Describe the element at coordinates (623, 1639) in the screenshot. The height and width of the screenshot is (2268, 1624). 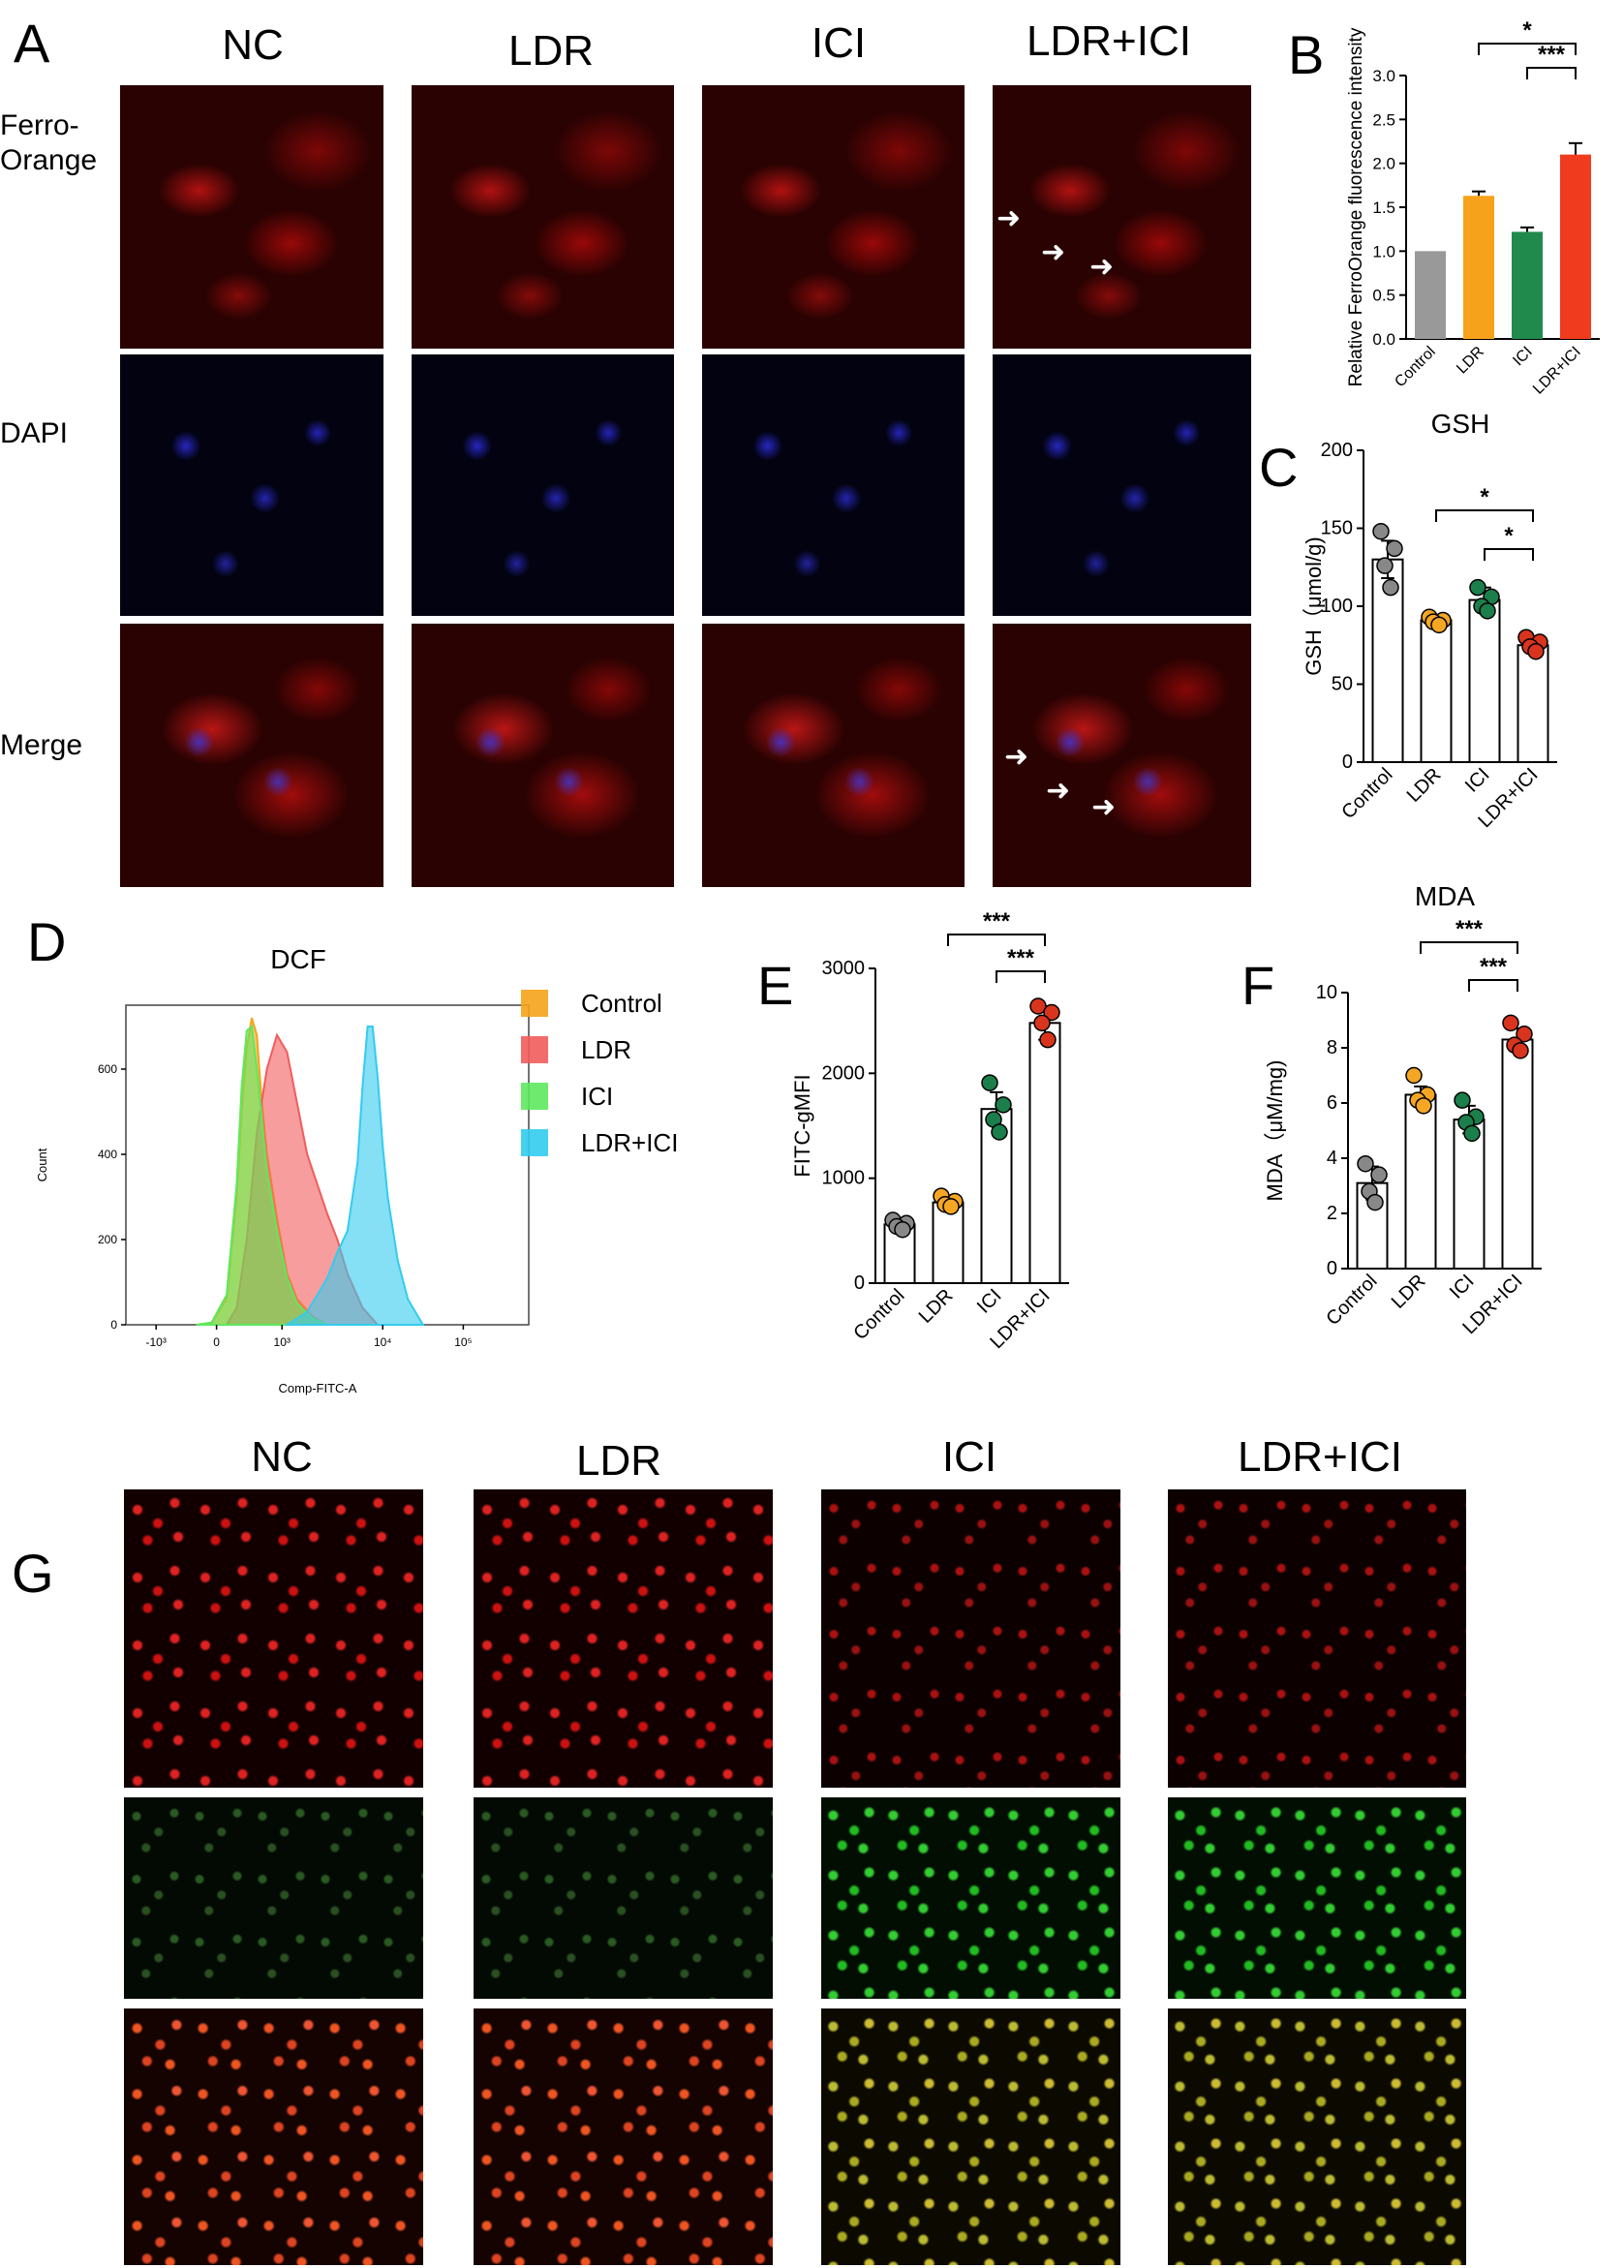
I see `g-red-image-ldr` at that location.